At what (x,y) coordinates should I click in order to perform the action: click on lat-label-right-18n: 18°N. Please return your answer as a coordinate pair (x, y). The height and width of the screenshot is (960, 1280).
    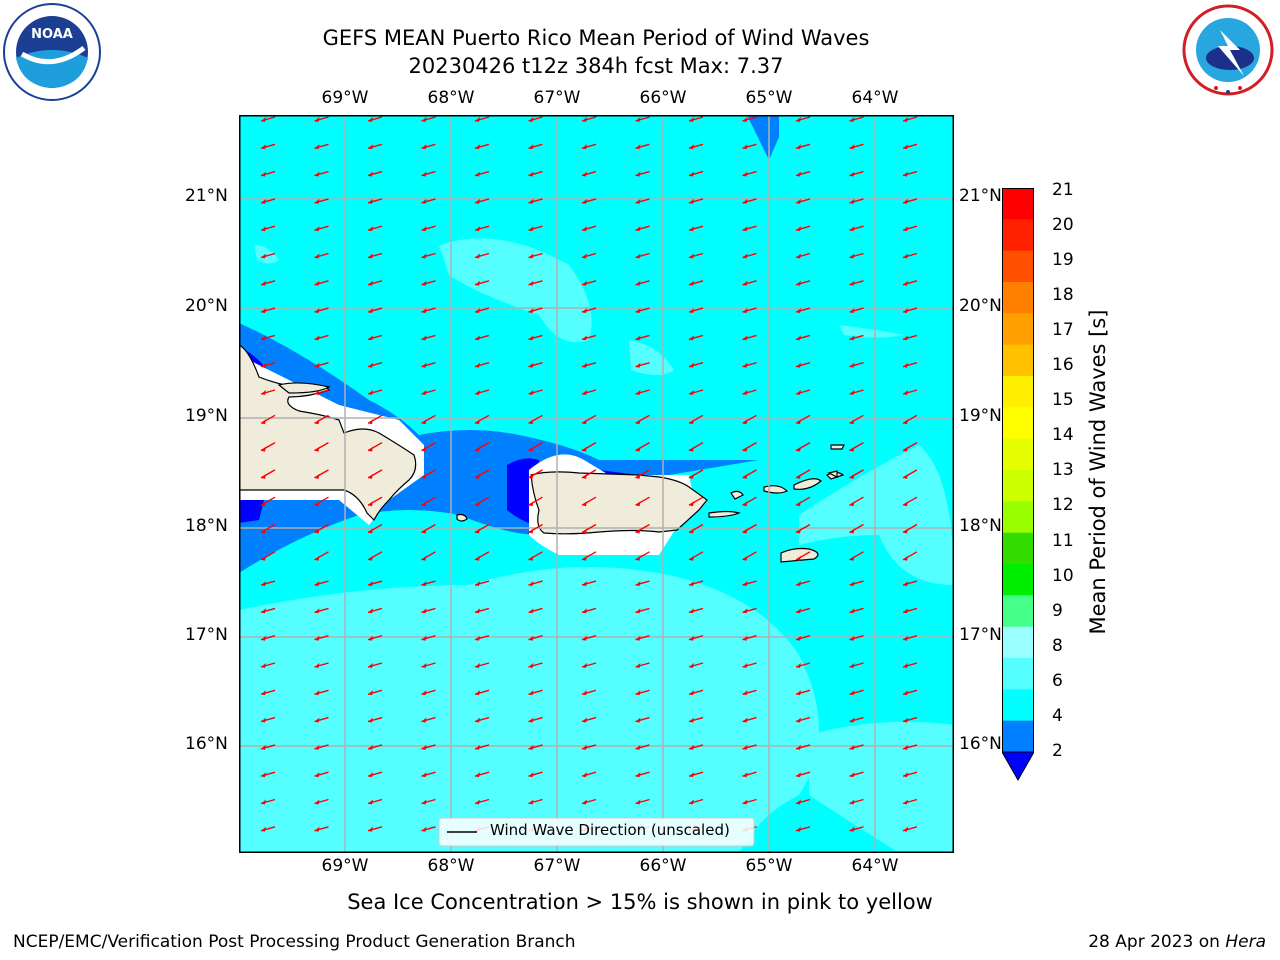
    Looking at the image, I should click on (980, 526).